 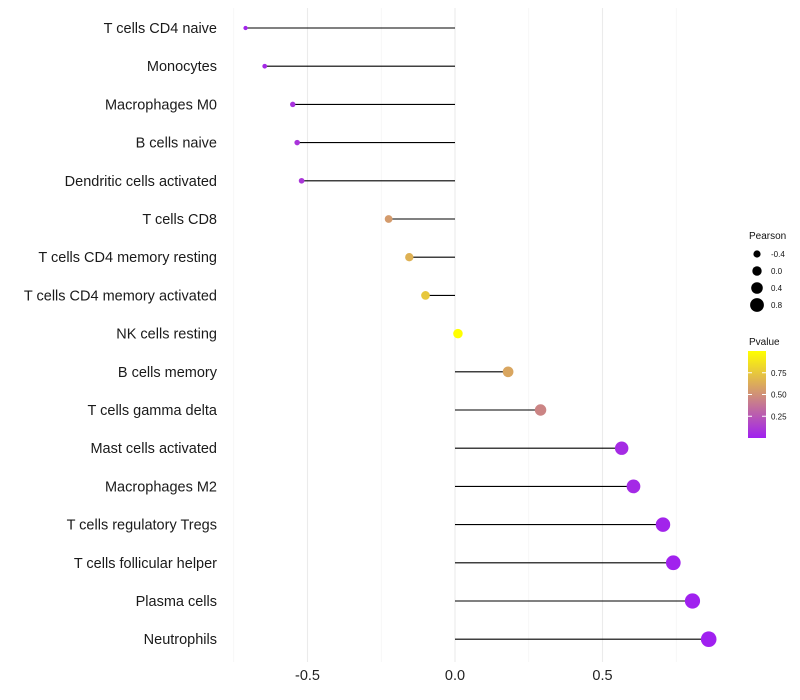 What do you see at coordinates (777, 288) in the screenshot?
I see `size-legend-label: 0.4` at bounding box center [777, 288].